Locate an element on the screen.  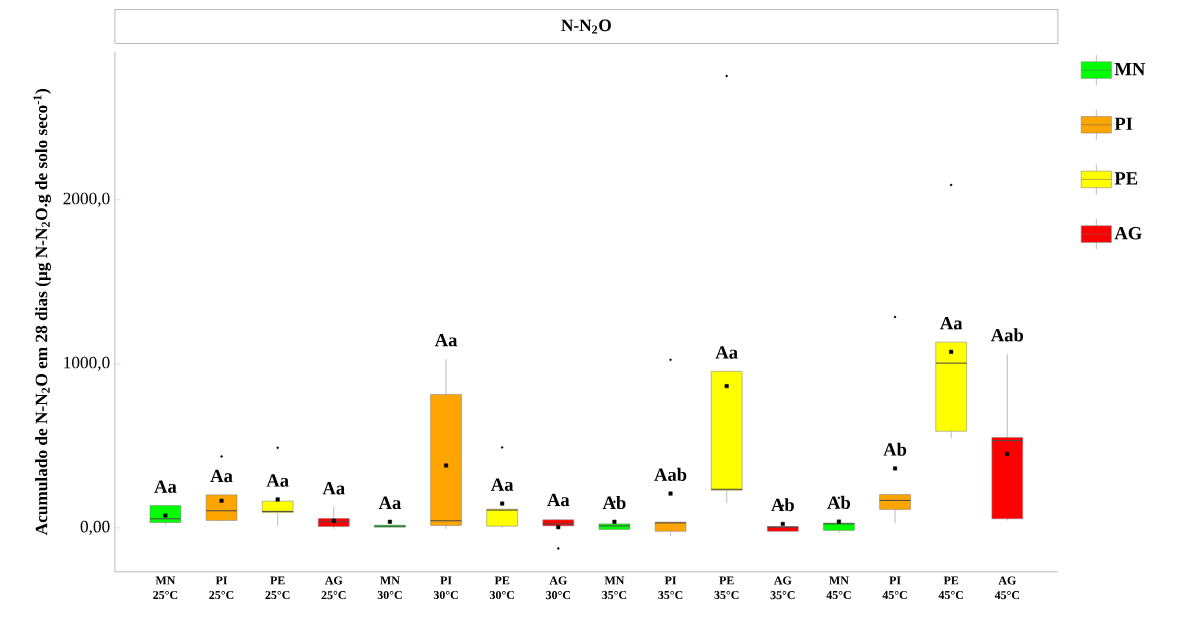
x-tick-label: AG 35°C is located at coordinates (782, 588).